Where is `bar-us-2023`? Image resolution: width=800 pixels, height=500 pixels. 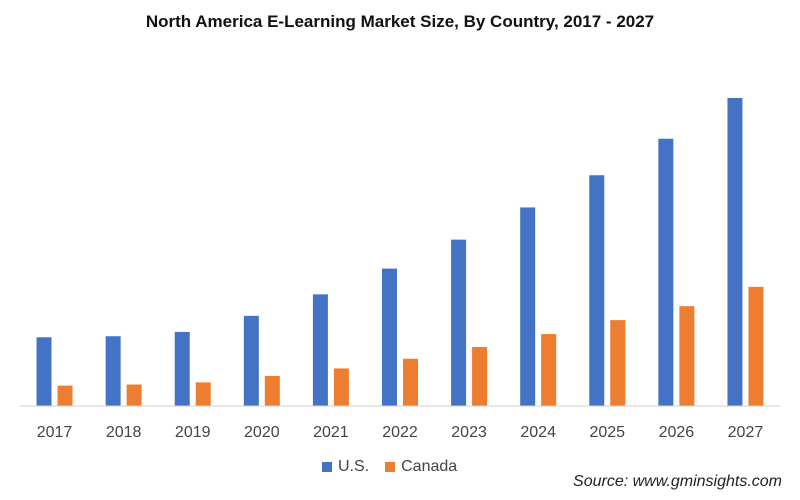 bar-us-2023 is located at coordinates (459, 322).